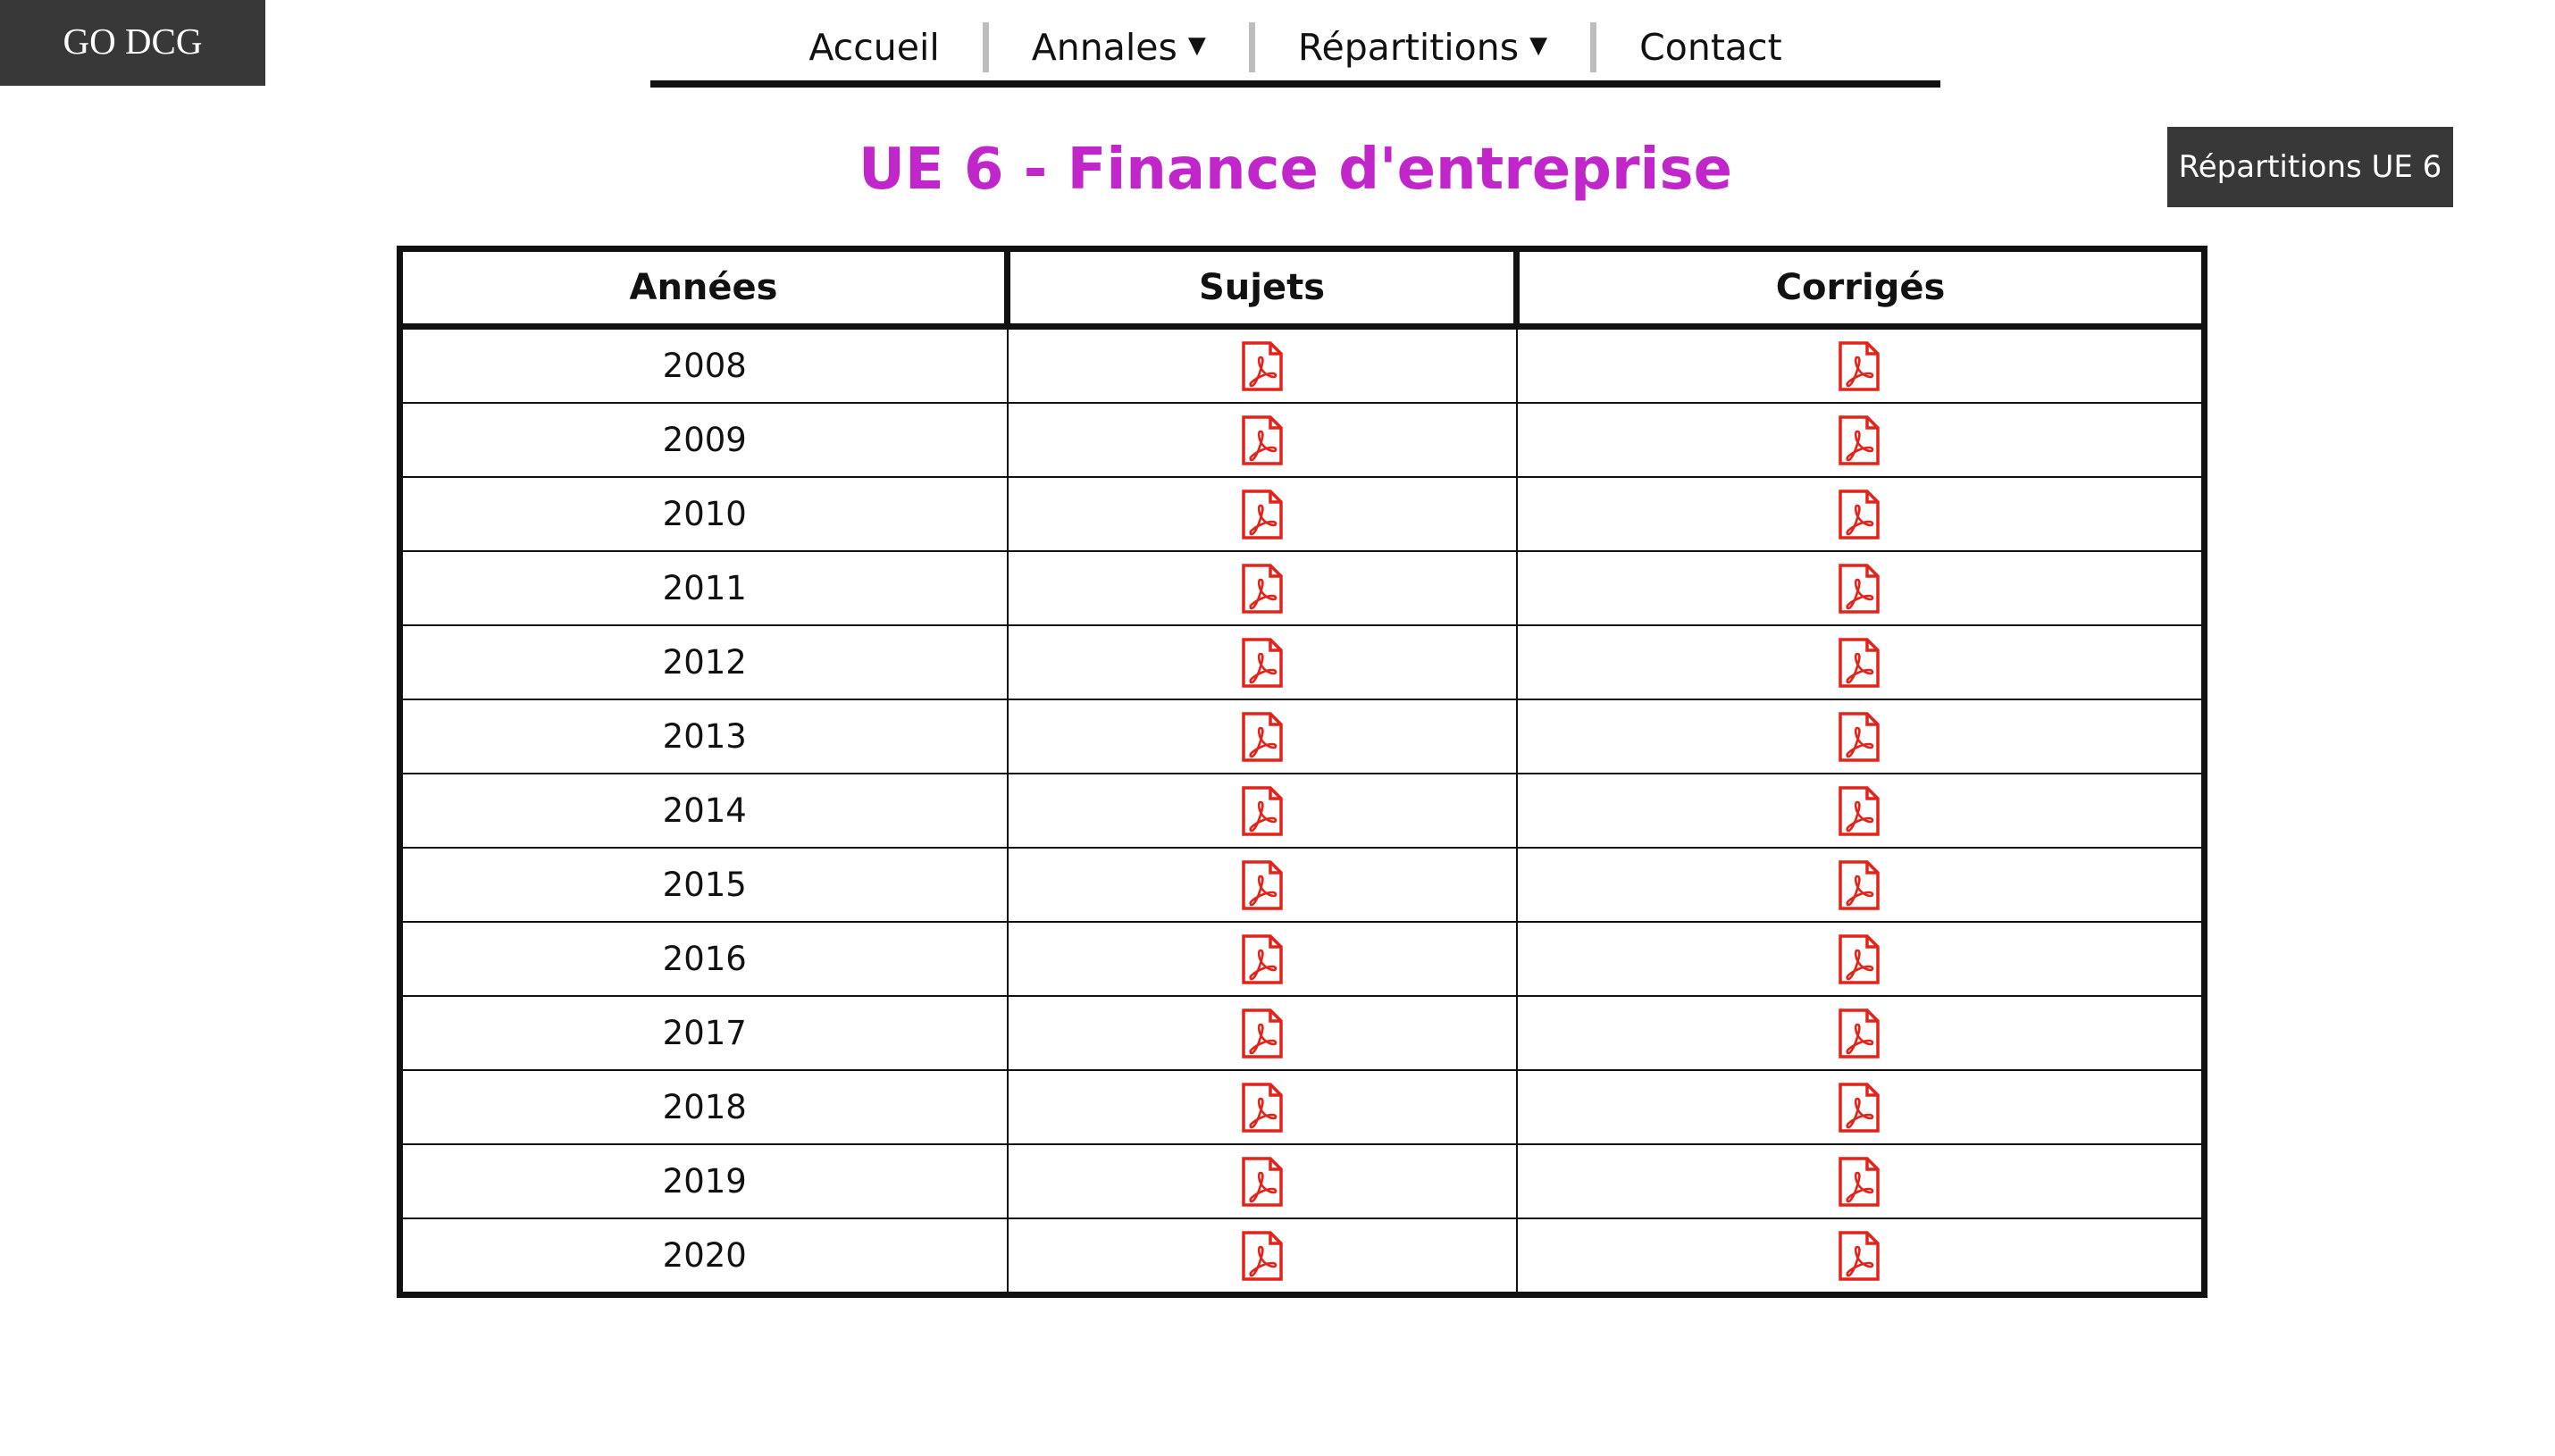  I want to click on table-header-row: Années Sujets Corrigés, so click(1302, 288).